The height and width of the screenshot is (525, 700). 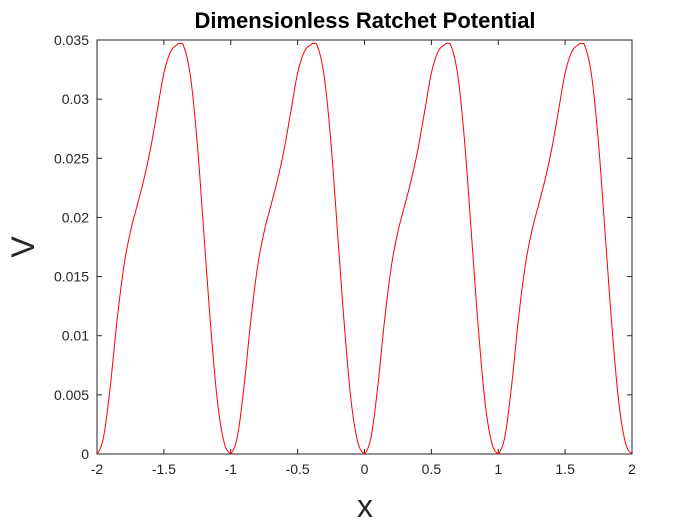 What do you see at coordinates (632, 469) in the screenshot?
I see `x-tick-label: 2` at bounding box center [632, 469].